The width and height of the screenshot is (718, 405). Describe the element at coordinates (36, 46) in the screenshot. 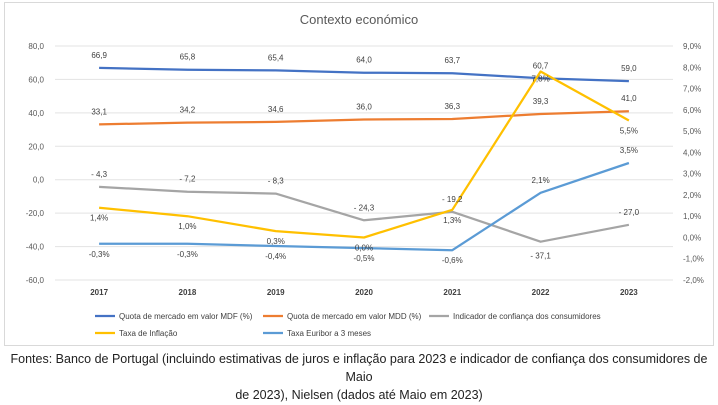

I see `y-left-tick-label: 80,0` at that location.